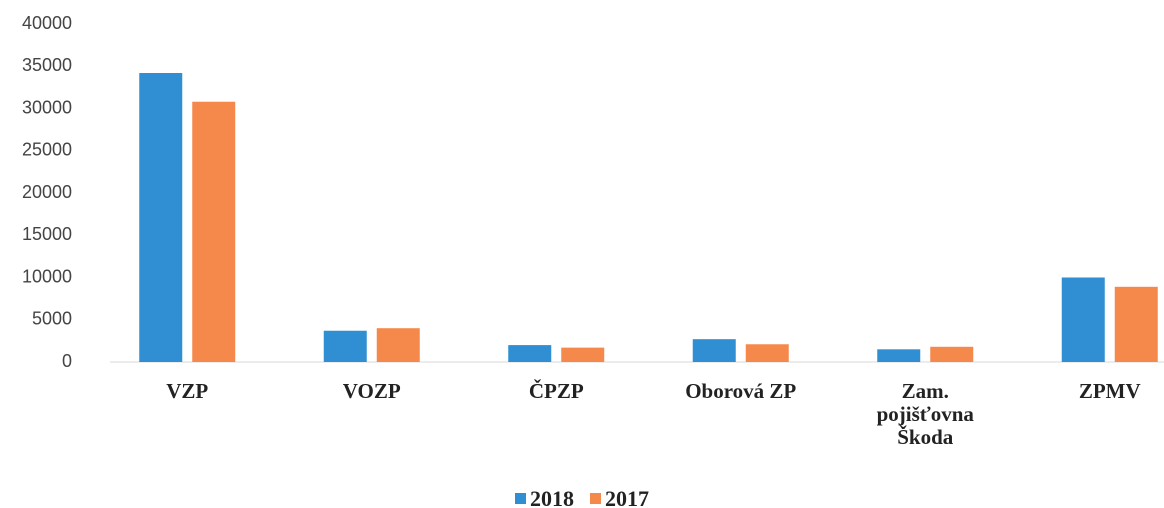  I want to click on y-tick-label: 40000, so click(47, 23).